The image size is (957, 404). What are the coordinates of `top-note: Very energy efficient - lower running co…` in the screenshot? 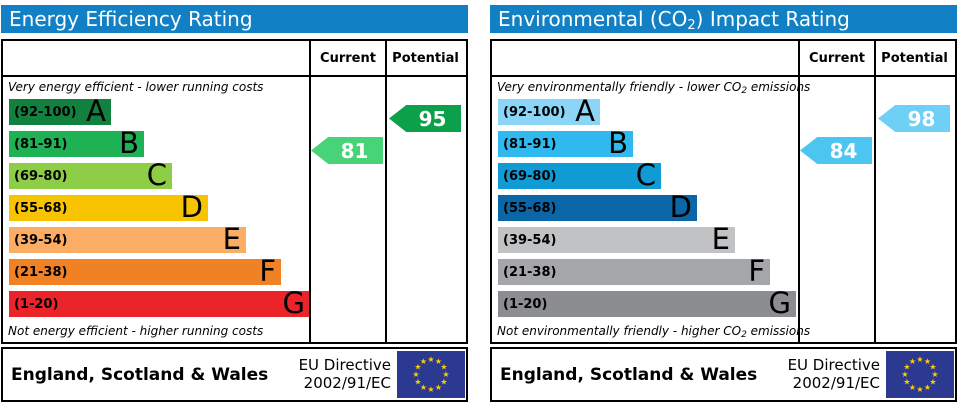 It's located at (234, 86).